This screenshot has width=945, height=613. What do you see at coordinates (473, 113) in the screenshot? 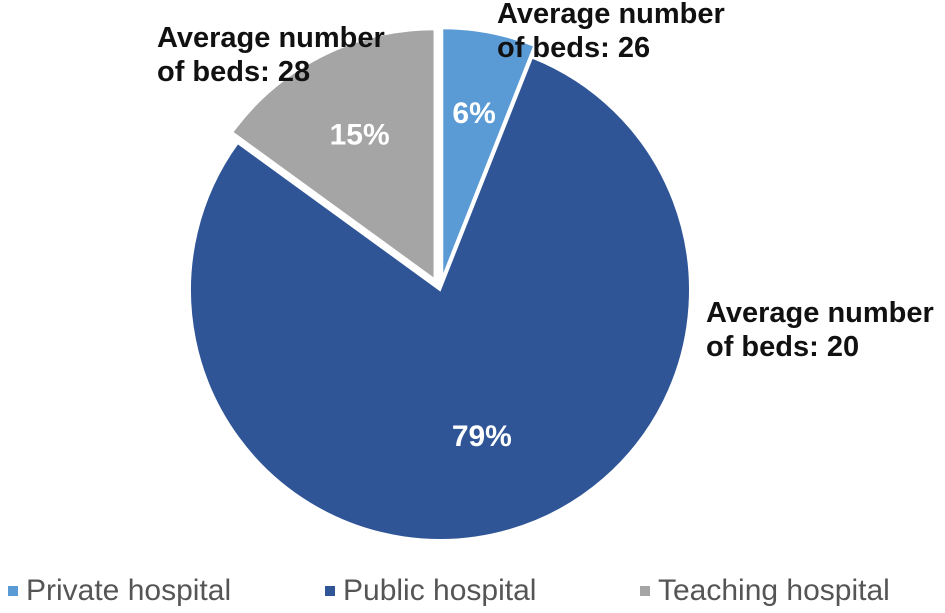
I see `data-label-private-hospital: 6%` at bounding box center [473, 113].